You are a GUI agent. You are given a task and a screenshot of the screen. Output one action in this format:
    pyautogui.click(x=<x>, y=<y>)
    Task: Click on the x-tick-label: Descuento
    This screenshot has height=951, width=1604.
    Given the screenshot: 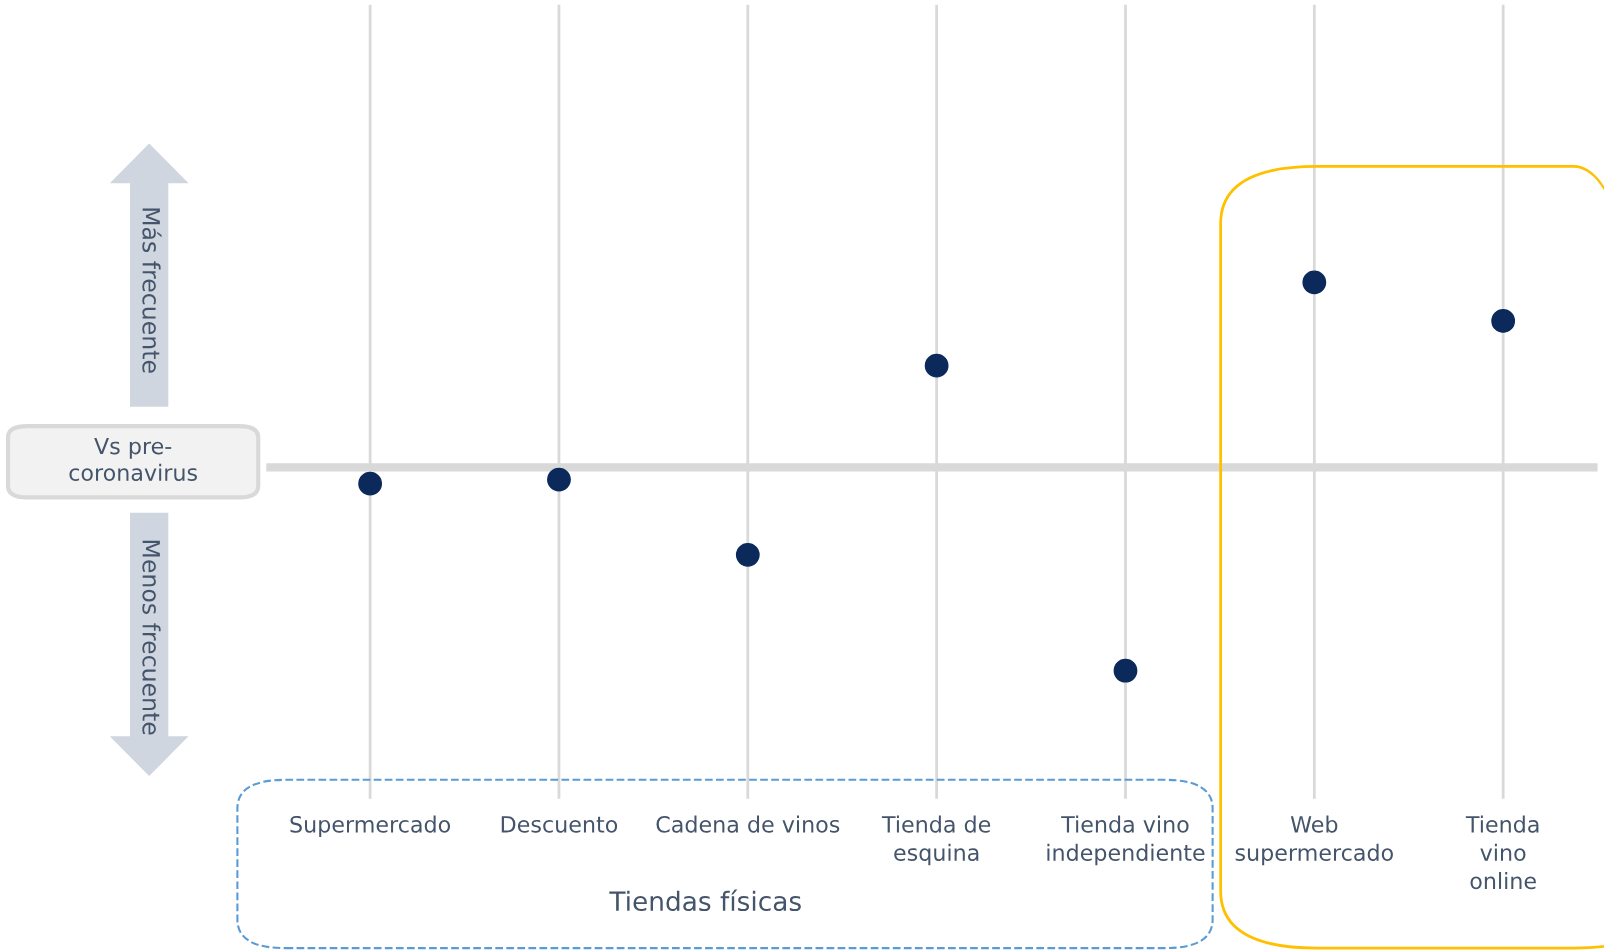 What is the action you would take?
    pyautogui.click(x=559, y=824)
    